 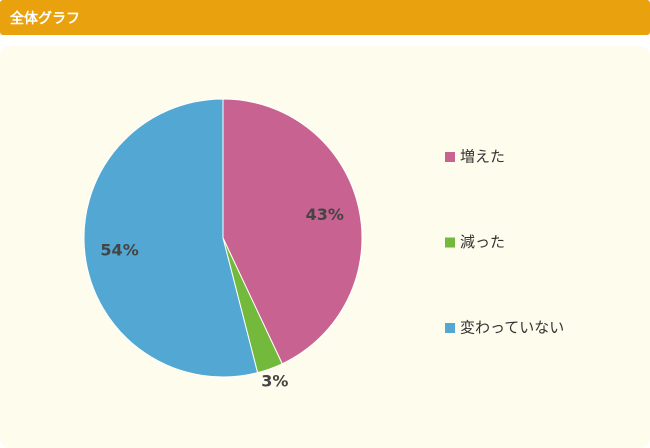 What do you see at coordinates (482, 242) in the screenshot?
I see `legend-label: 減った` at bounding box center [482, 242].